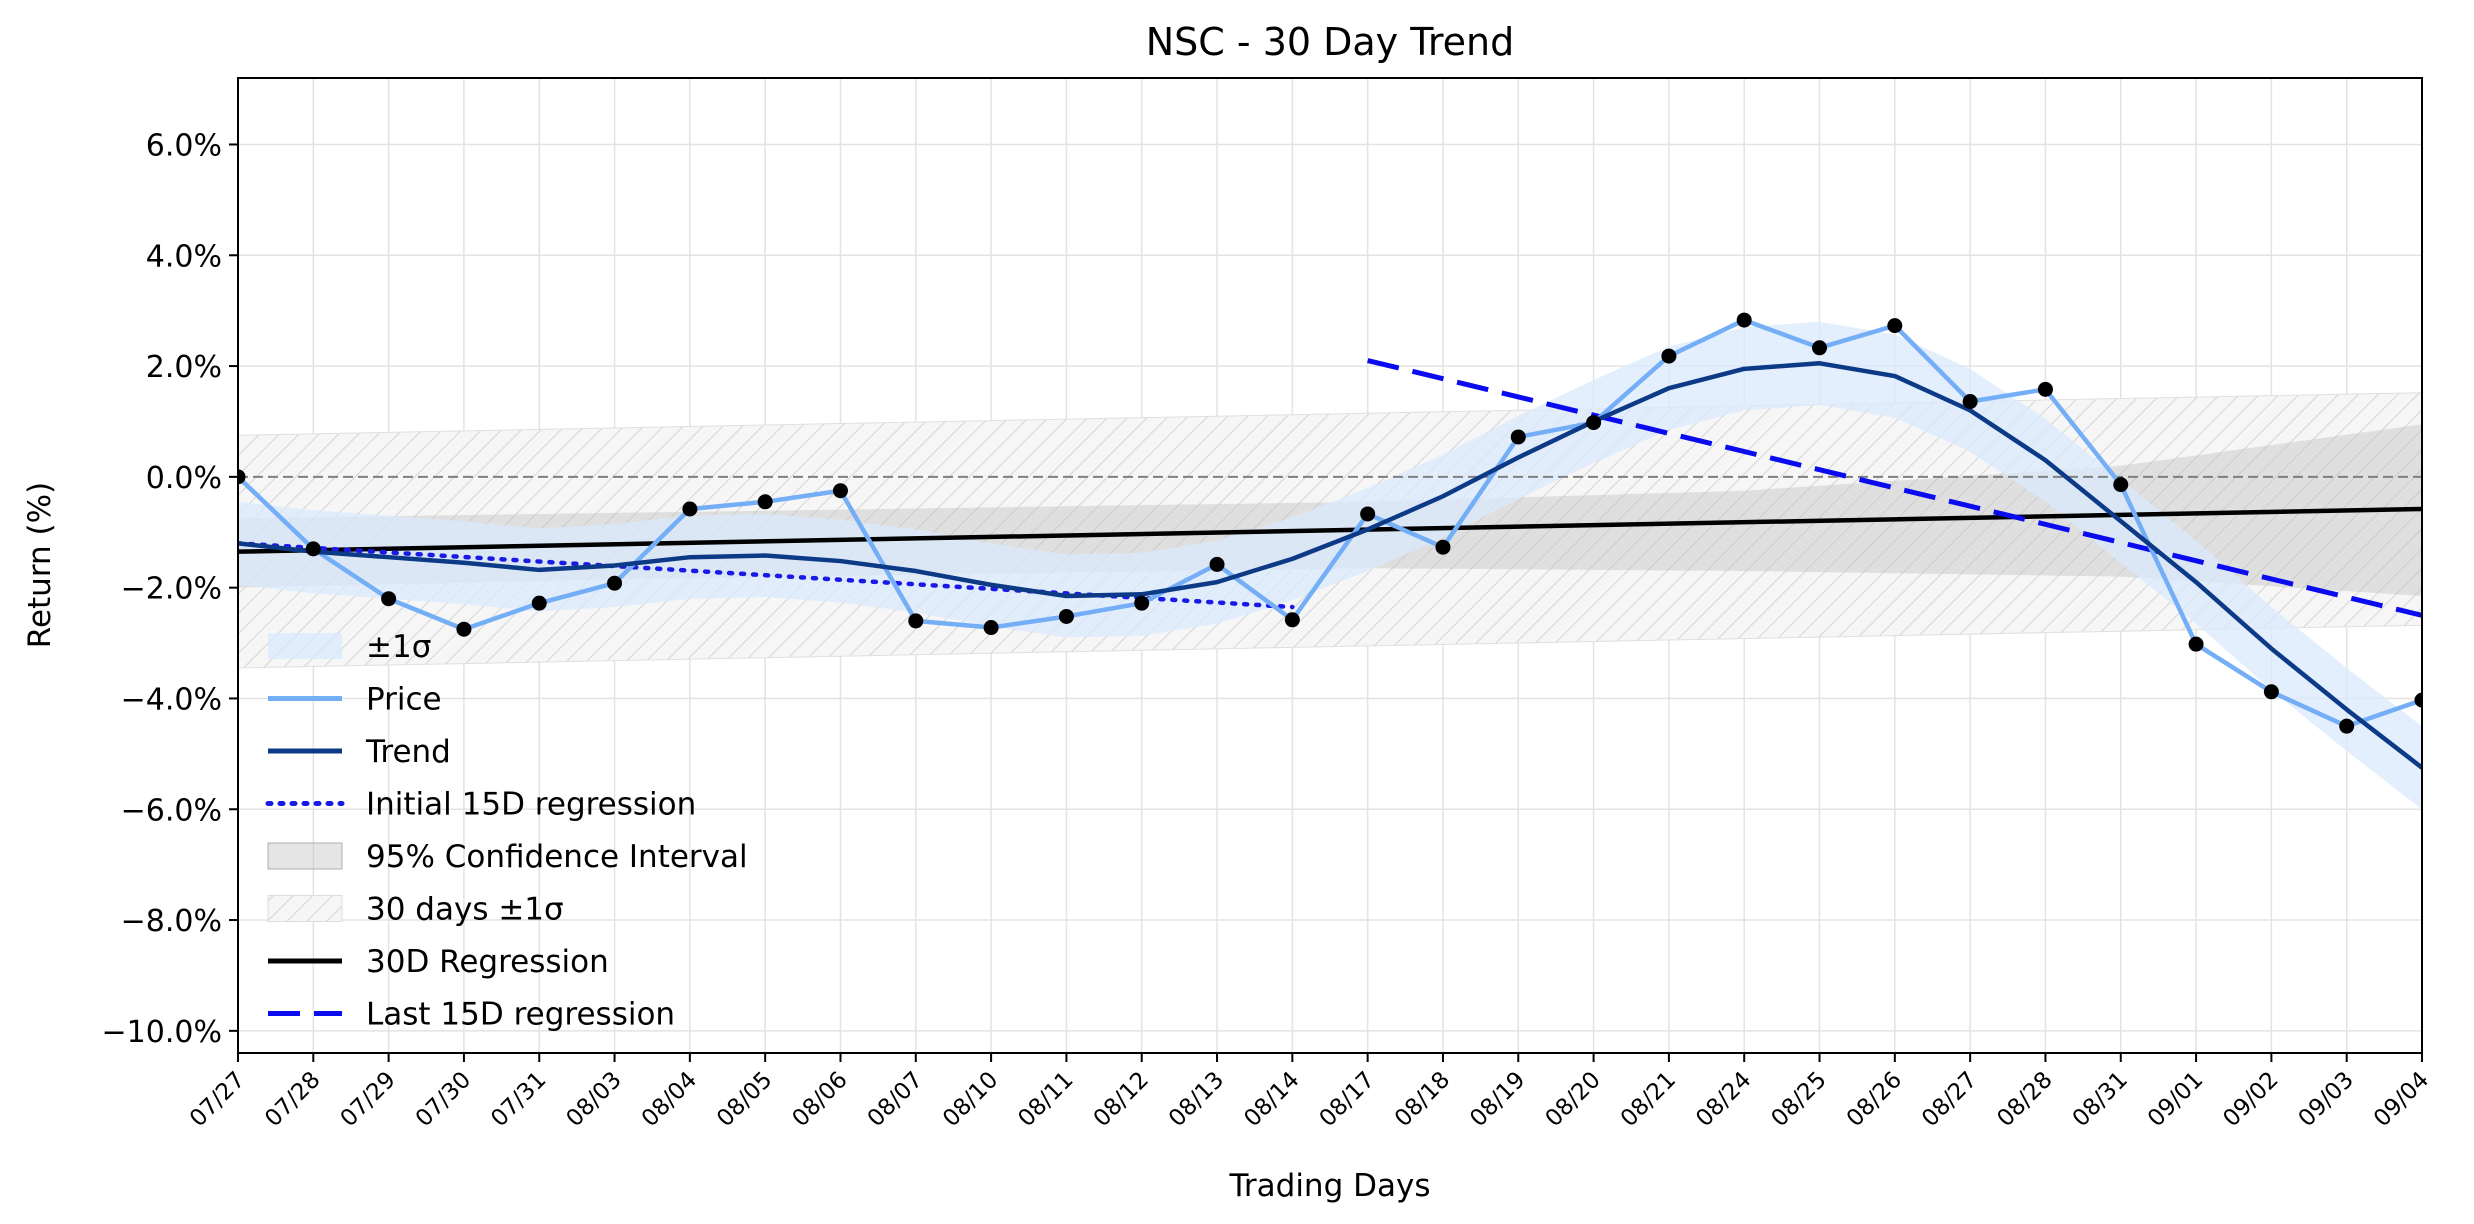  I want to click on legend-label: 30D Regression, so click(487, 962).